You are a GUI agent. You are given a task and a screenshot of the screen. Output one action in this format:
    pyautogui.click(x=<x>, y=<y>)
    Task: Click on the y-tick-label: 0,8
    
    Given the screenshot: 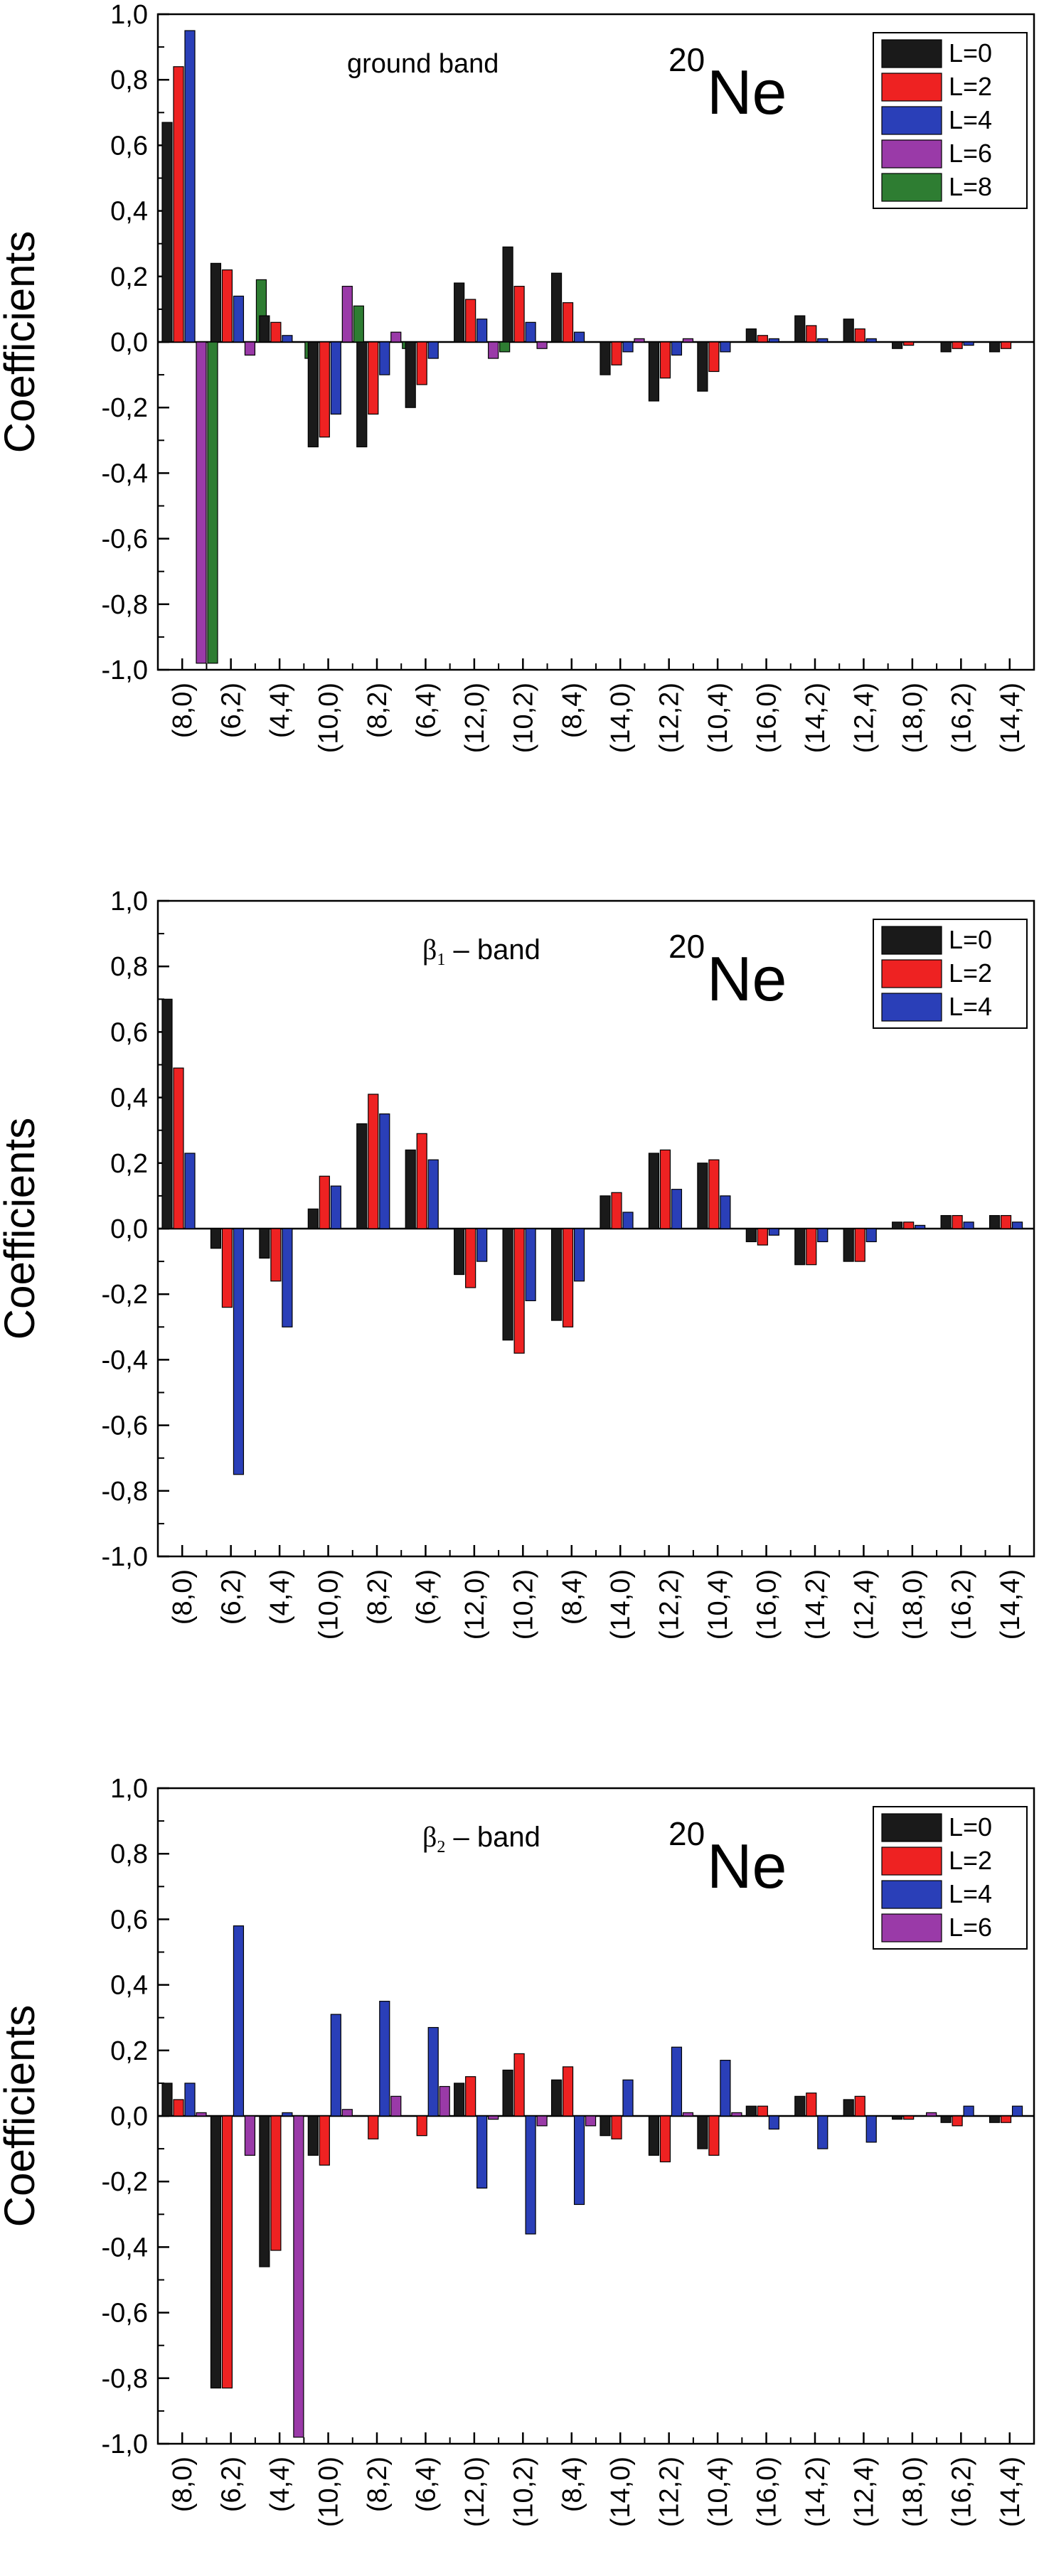 What is the action you would take?
    pyautogui.click(x=129, y=80)
    